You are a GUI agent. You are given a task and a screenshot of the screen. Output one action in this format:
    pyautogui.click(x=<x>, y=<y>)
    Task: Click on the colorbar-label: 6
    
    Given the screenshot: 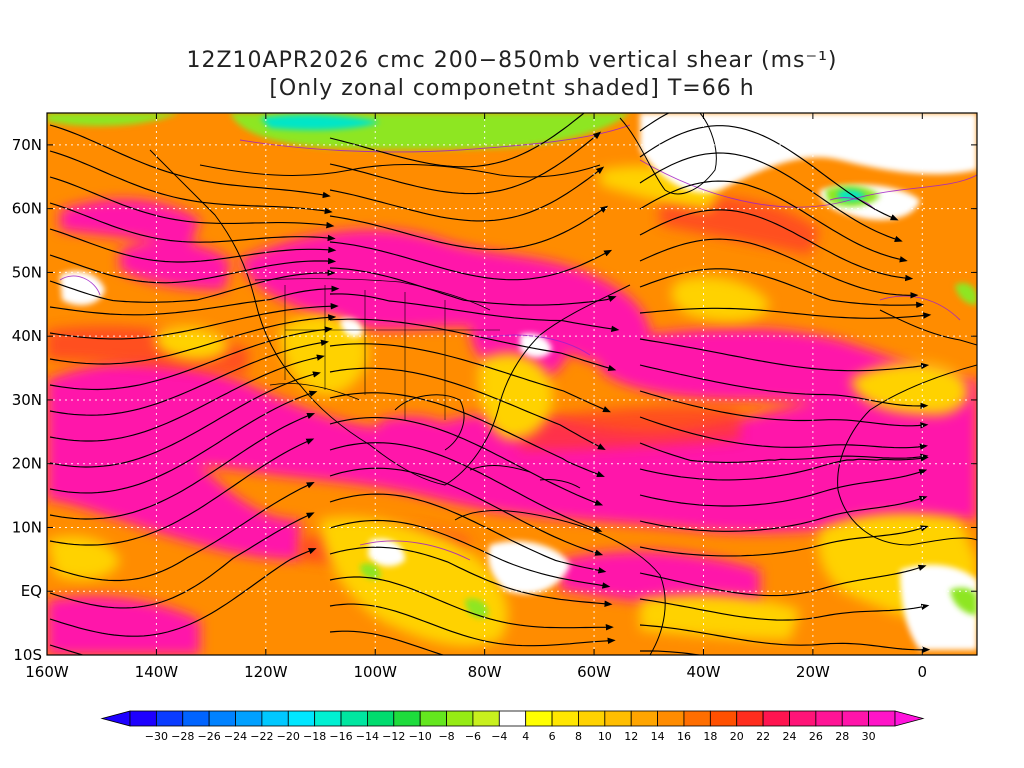 What is the action you would take?
    pyautogui.click(x=552, y=736)
    